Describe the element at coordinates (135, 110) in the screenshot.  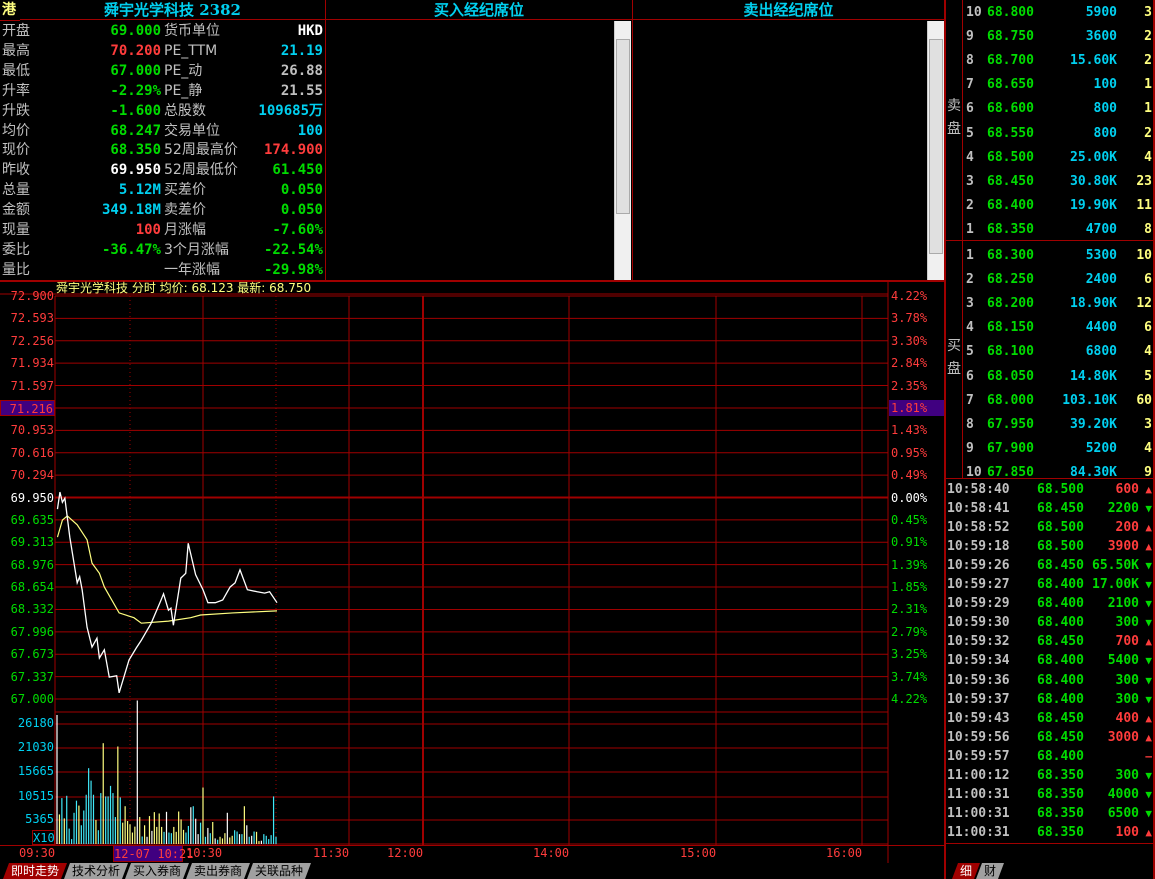
I see `quote-value: -1.600` at that location.